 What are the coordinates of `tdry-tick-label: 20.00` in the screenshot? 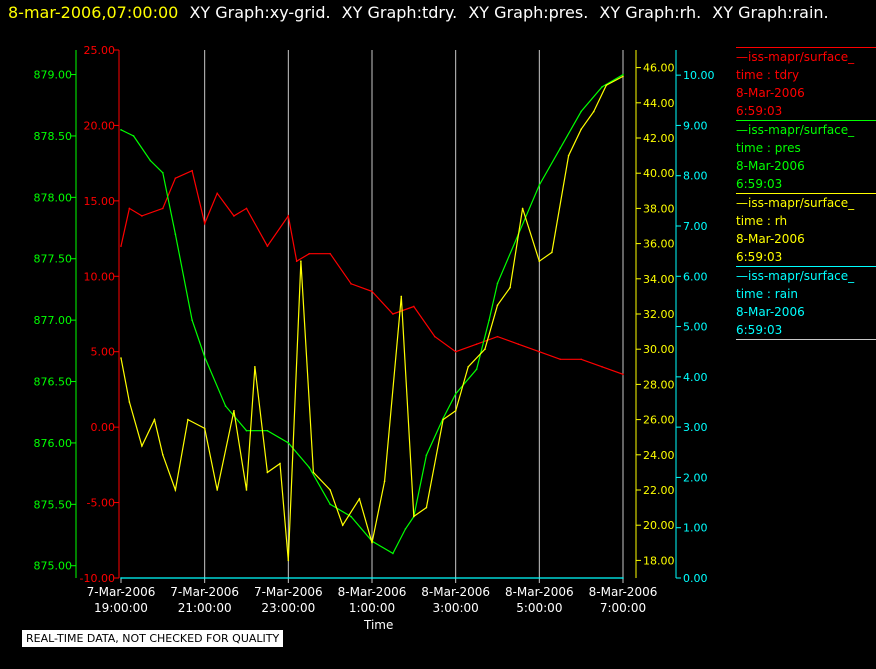 It's located at (100, 125).